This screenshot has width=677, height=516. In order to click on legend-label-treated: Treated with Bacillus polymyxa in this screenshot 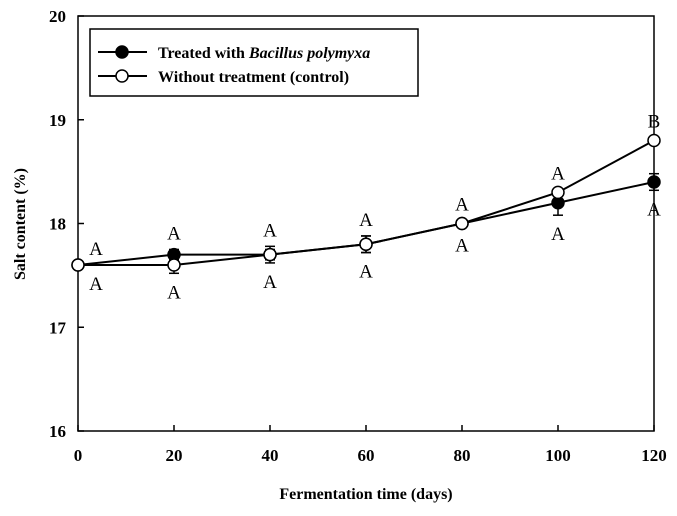, I will do `click(264, 53)`.